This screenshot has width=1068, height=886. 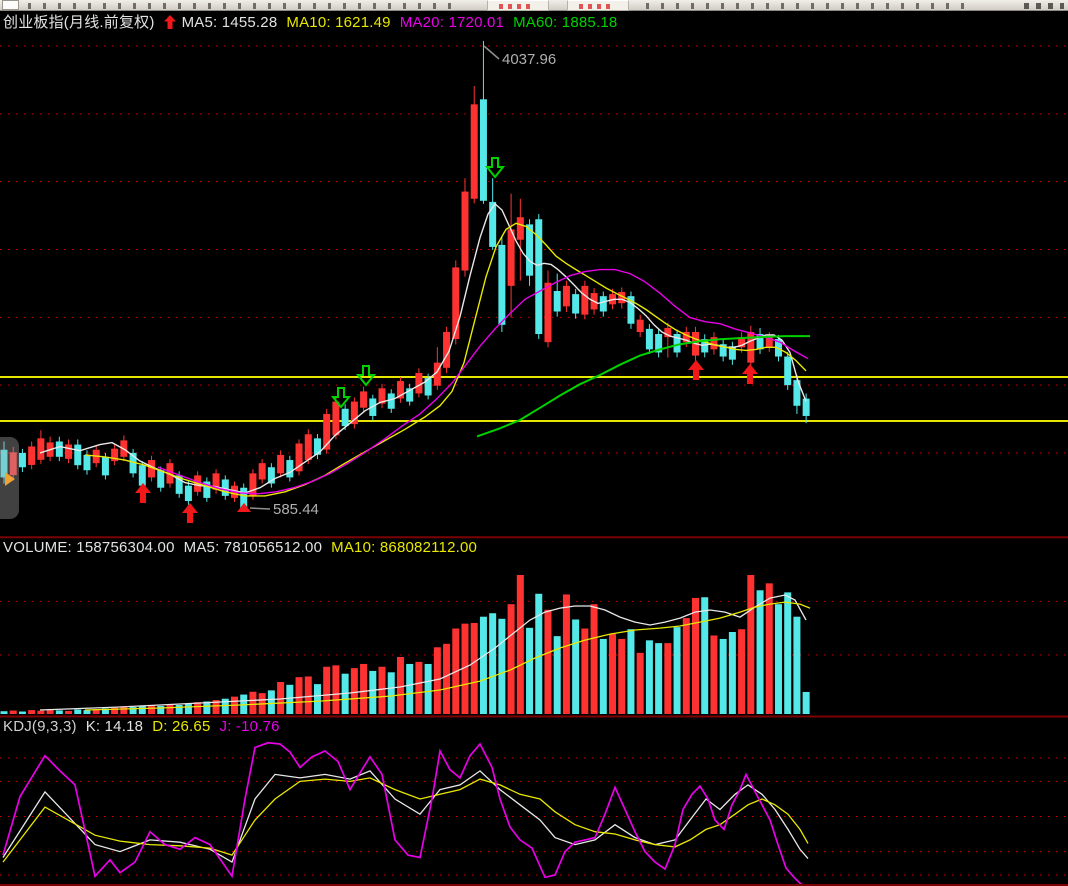 I want to click on quote-red-text, so click(x=597, y=6).